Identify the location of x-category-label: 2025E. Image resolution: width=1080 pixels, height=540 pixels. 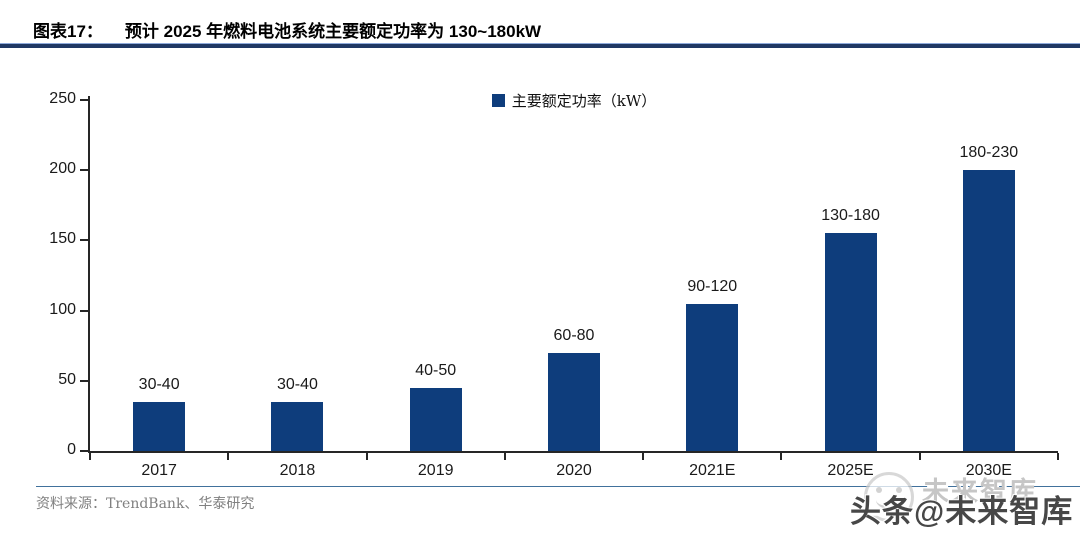
(850, 470).